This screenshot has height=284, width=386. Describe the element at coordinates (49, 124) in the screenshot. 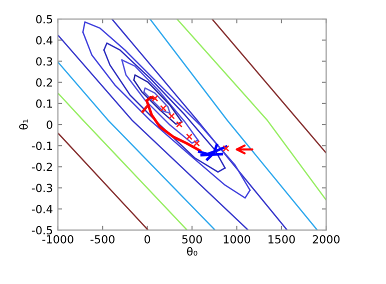

I see `y-tick-label: 0` at that location.